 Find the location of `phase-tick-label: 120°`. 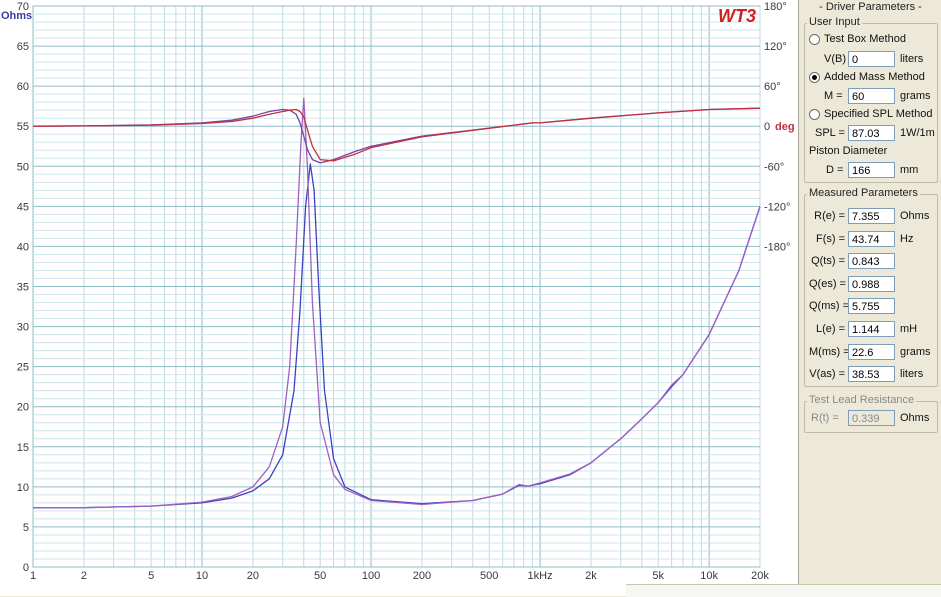

phase-tick-label: 120° is located at coordinates (775, 47).